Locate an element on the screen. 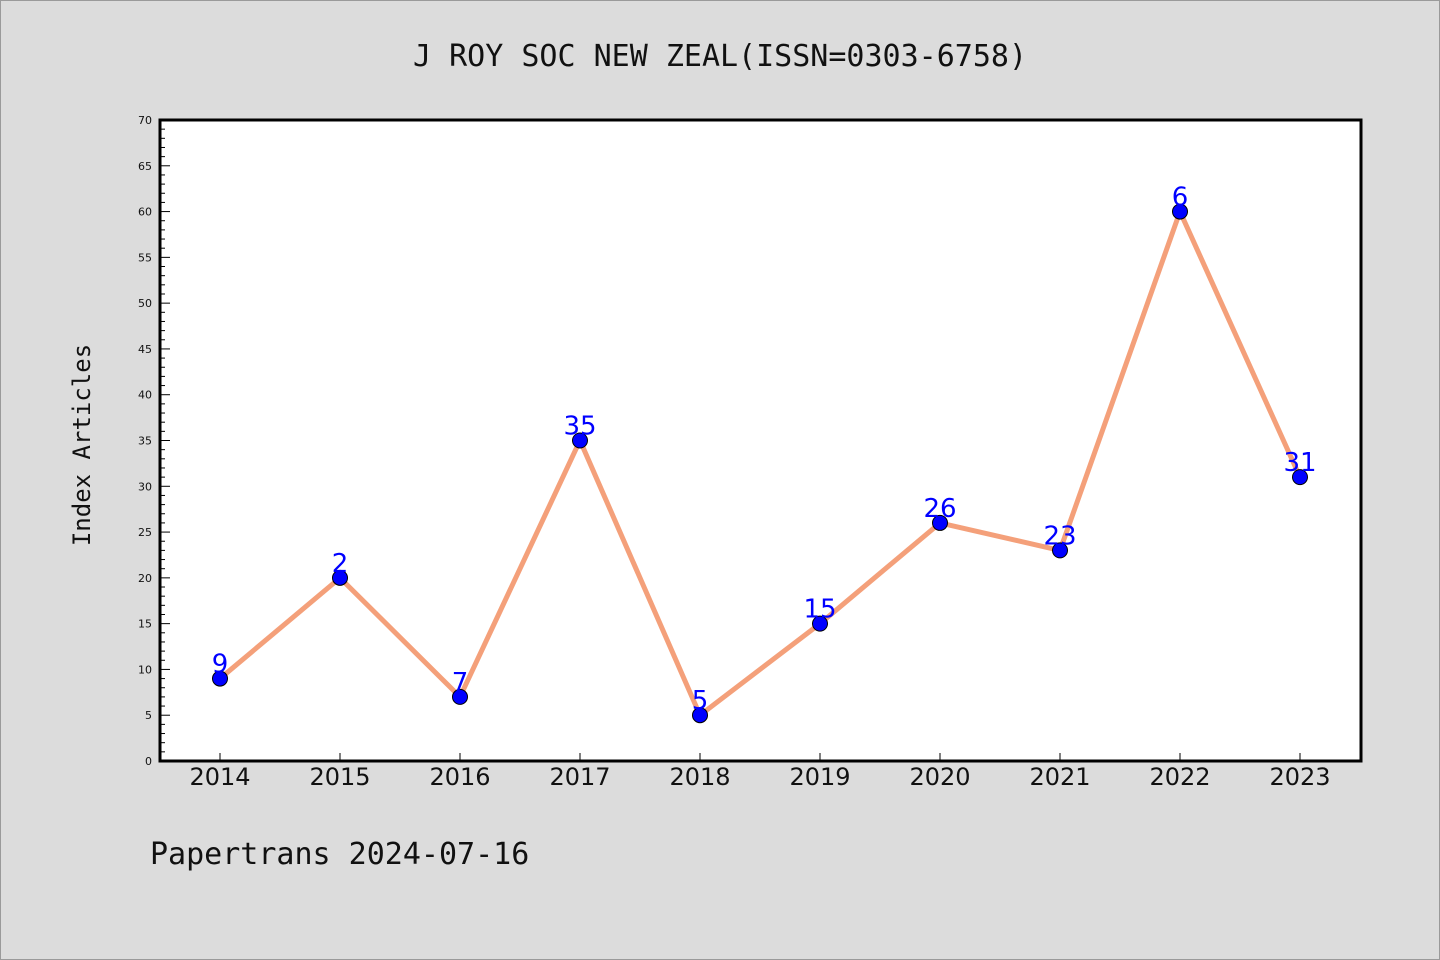 This screenshot has height=960, width=1440. y-tick-label: 20 is located at coordinates (145, 578).